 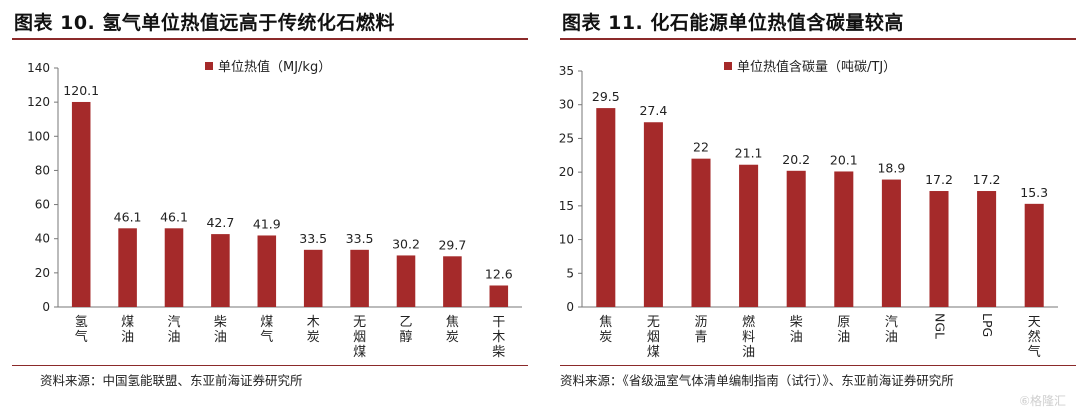 I want to click on x-tick-label: 干木柴, so click(x=498, y=337).